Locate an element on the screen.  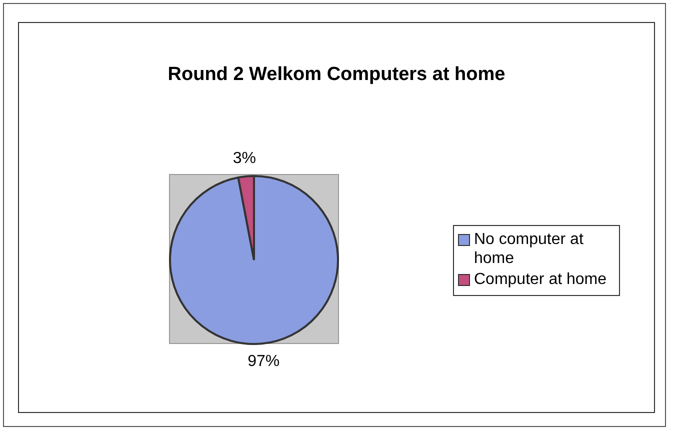
data-label: 97% is located at coordinates (264, 361).